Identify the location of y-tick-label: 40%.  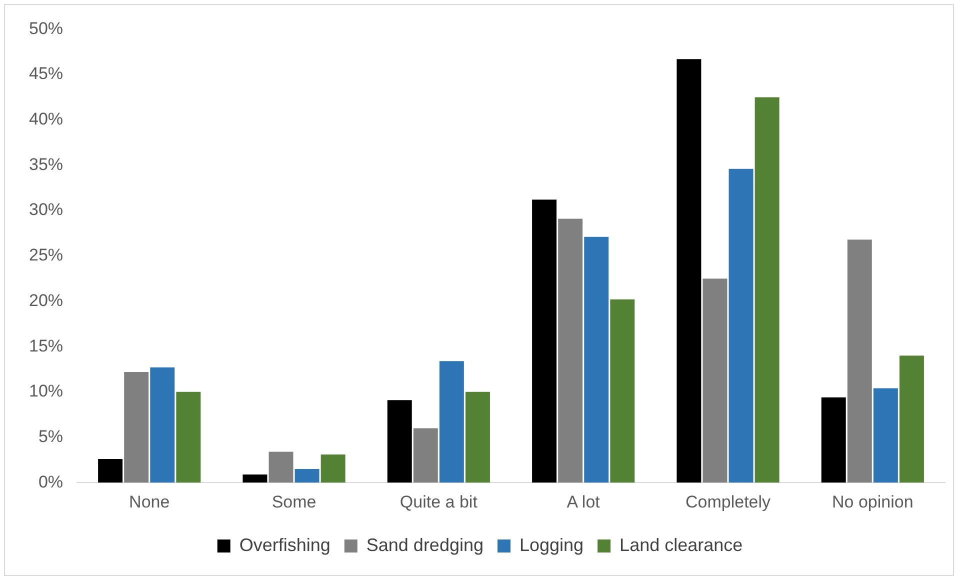
(46, 119).